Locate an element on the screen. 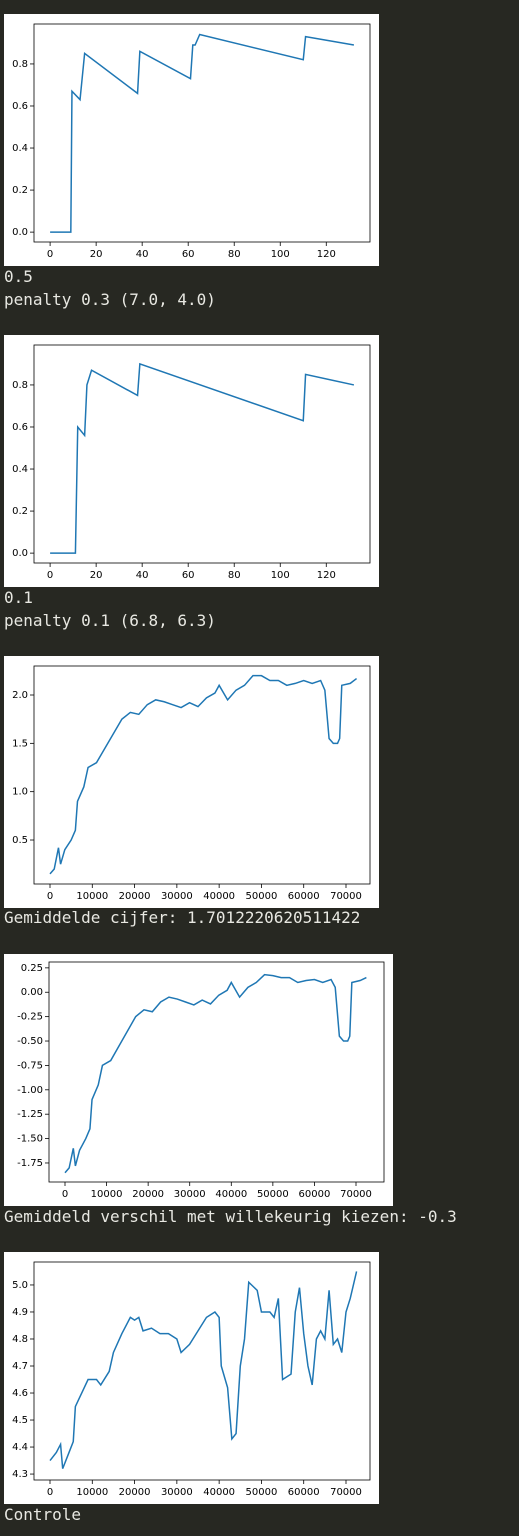 The width and height of the screenshot is (519, 1536). y-tick-label: 4.8 is located at coordinates (20, 1339).